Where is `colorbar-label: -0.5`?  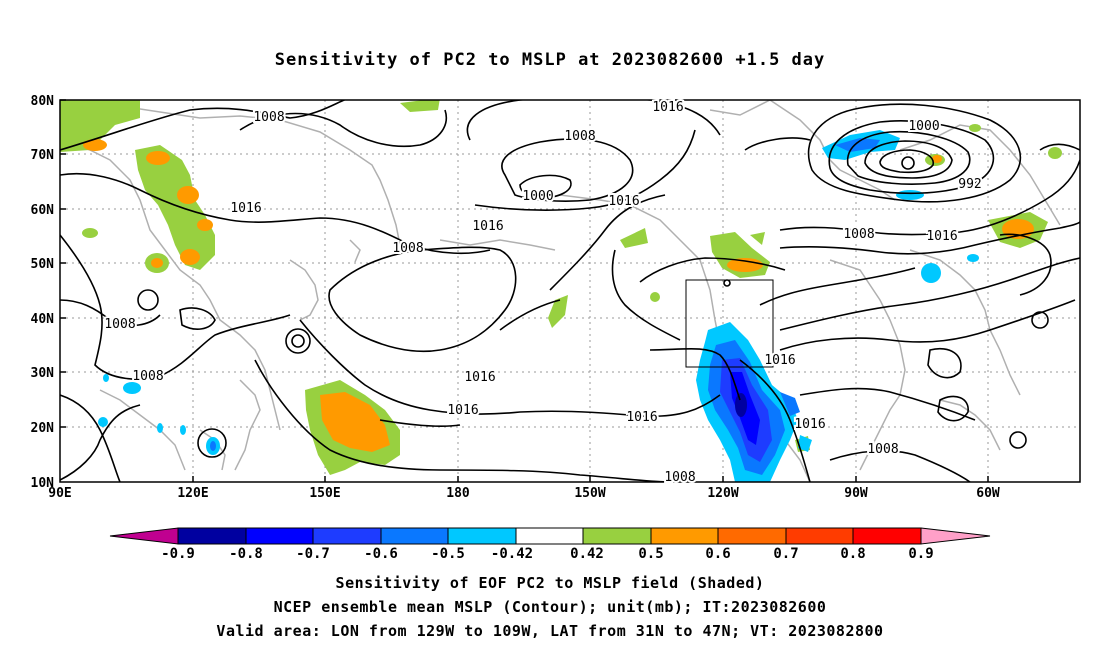
colorbar-label: -0.5 is located at coordinates (448, 554).